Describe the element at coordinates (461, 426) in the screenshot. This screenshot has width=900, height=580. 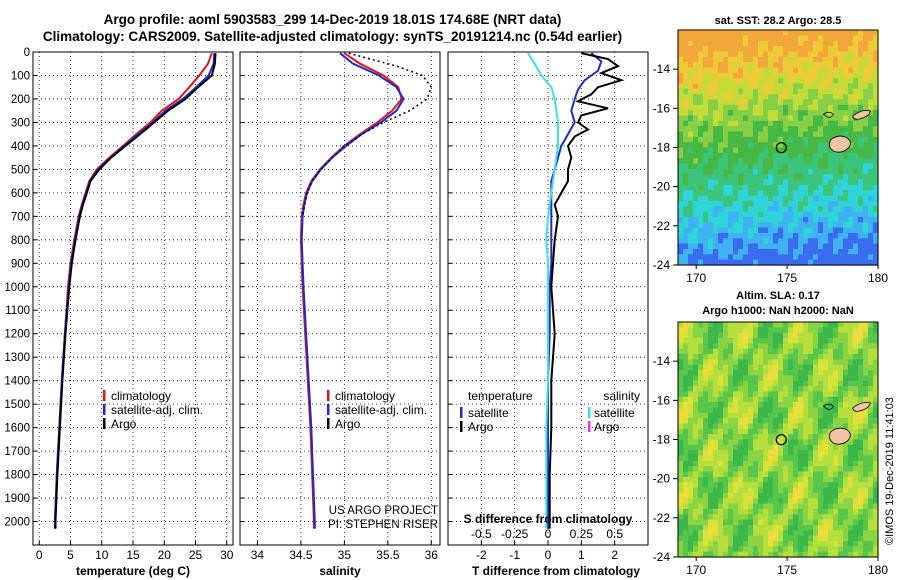
I see `legend-swatch` at that location.